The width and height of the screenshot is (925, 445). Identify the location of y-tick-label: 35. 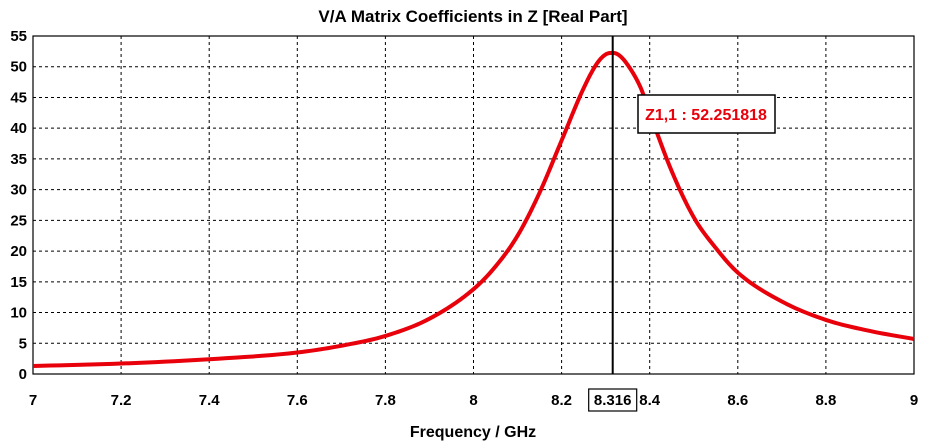
(18, 159).